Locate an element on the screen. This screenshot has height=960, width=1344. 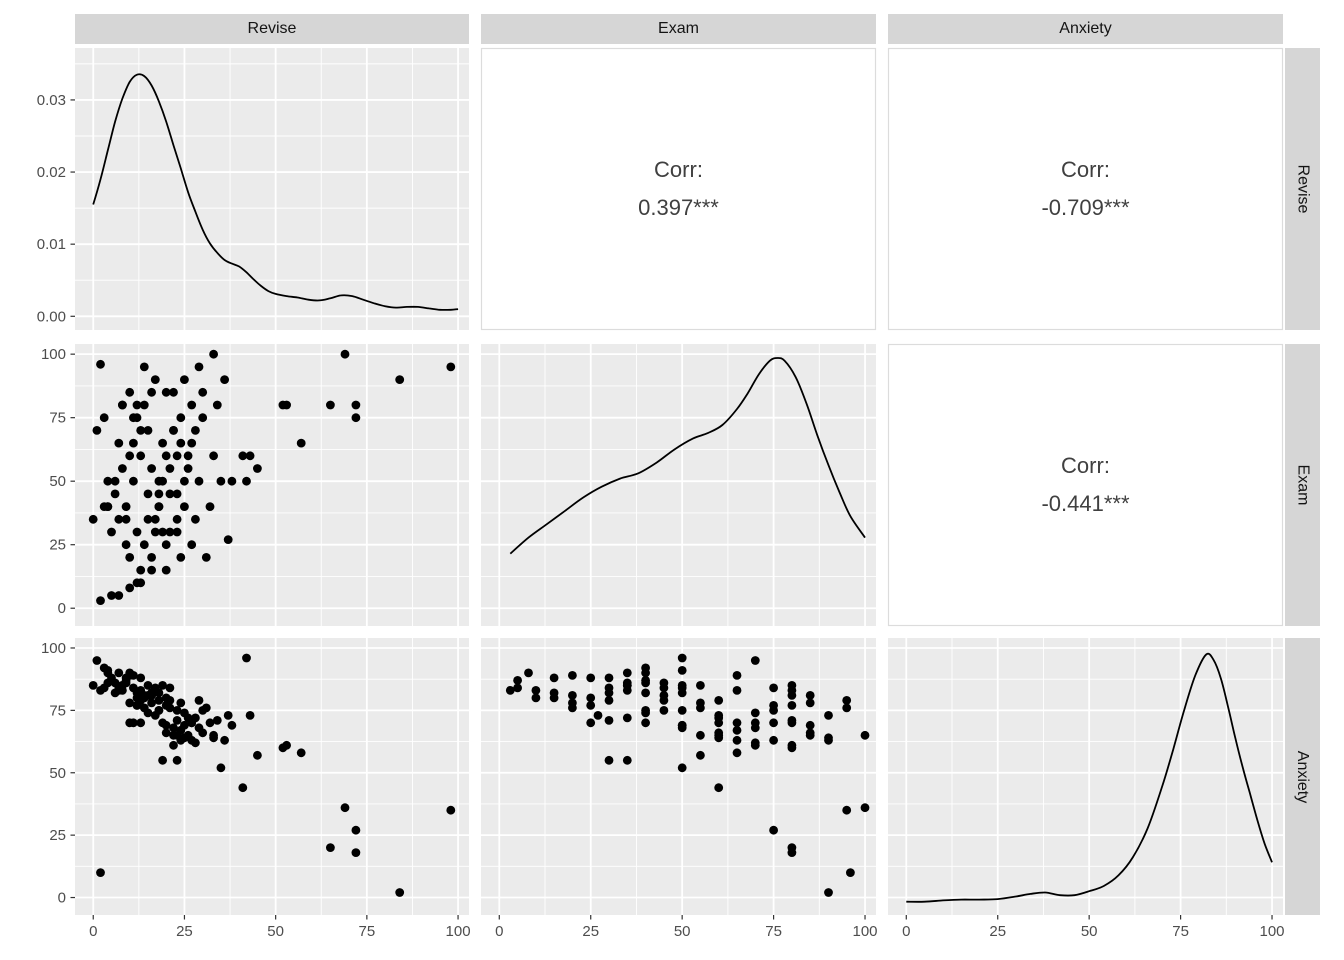
svg-text: 0.03 is located at coordinates (51, 100).